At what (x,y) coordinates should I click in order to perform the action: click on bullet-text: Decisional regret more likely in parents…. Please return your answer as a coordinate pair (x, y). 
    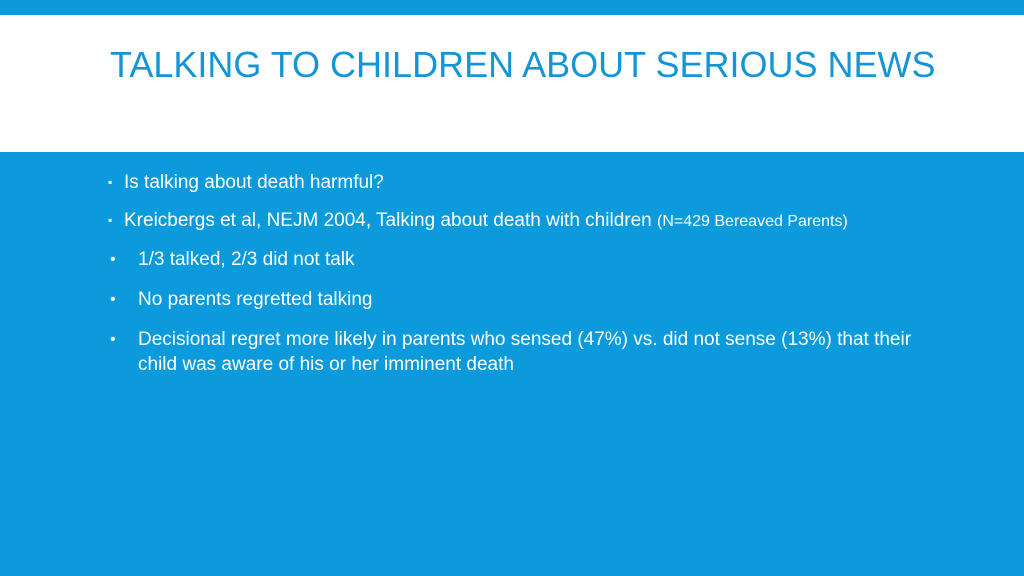
    Looking at the image, I should click on (525, 352).